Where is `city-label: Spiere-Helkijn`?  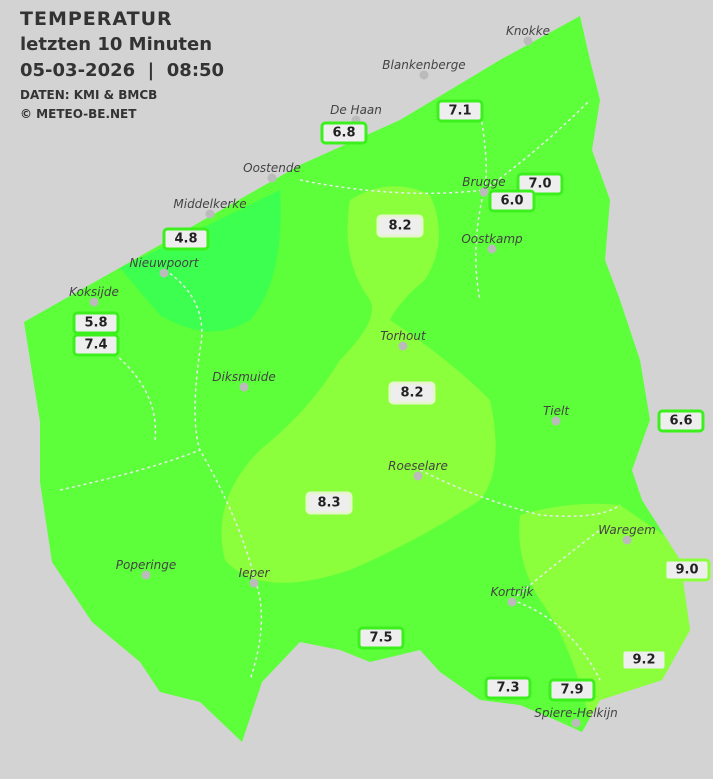 city-label: Spiere-Helkijn is located at coordinates (576, 713).